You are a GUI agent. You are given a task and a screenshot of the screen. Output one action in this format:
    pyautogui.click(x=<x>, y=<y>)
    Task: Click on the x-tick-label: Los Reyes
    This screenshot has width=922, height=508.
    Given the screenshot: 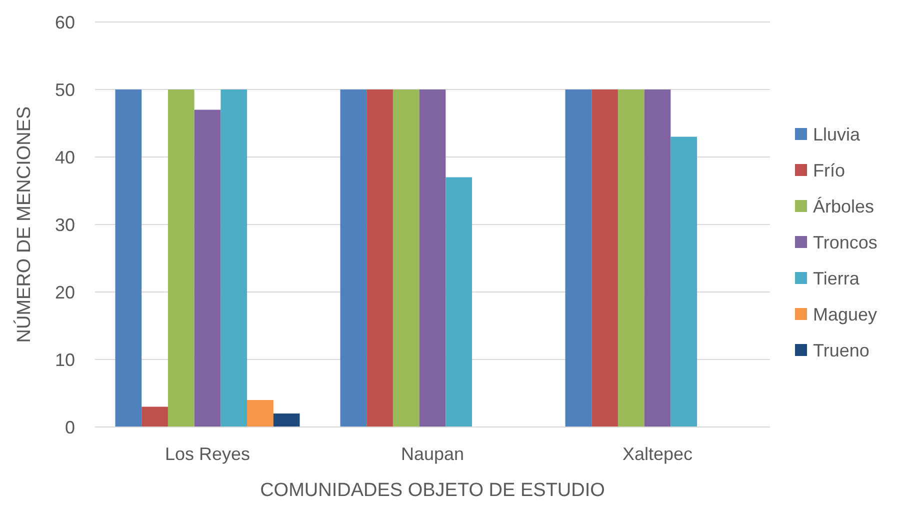 What is the action you would take?
    pyautogui.click(x=207, y=454)
    